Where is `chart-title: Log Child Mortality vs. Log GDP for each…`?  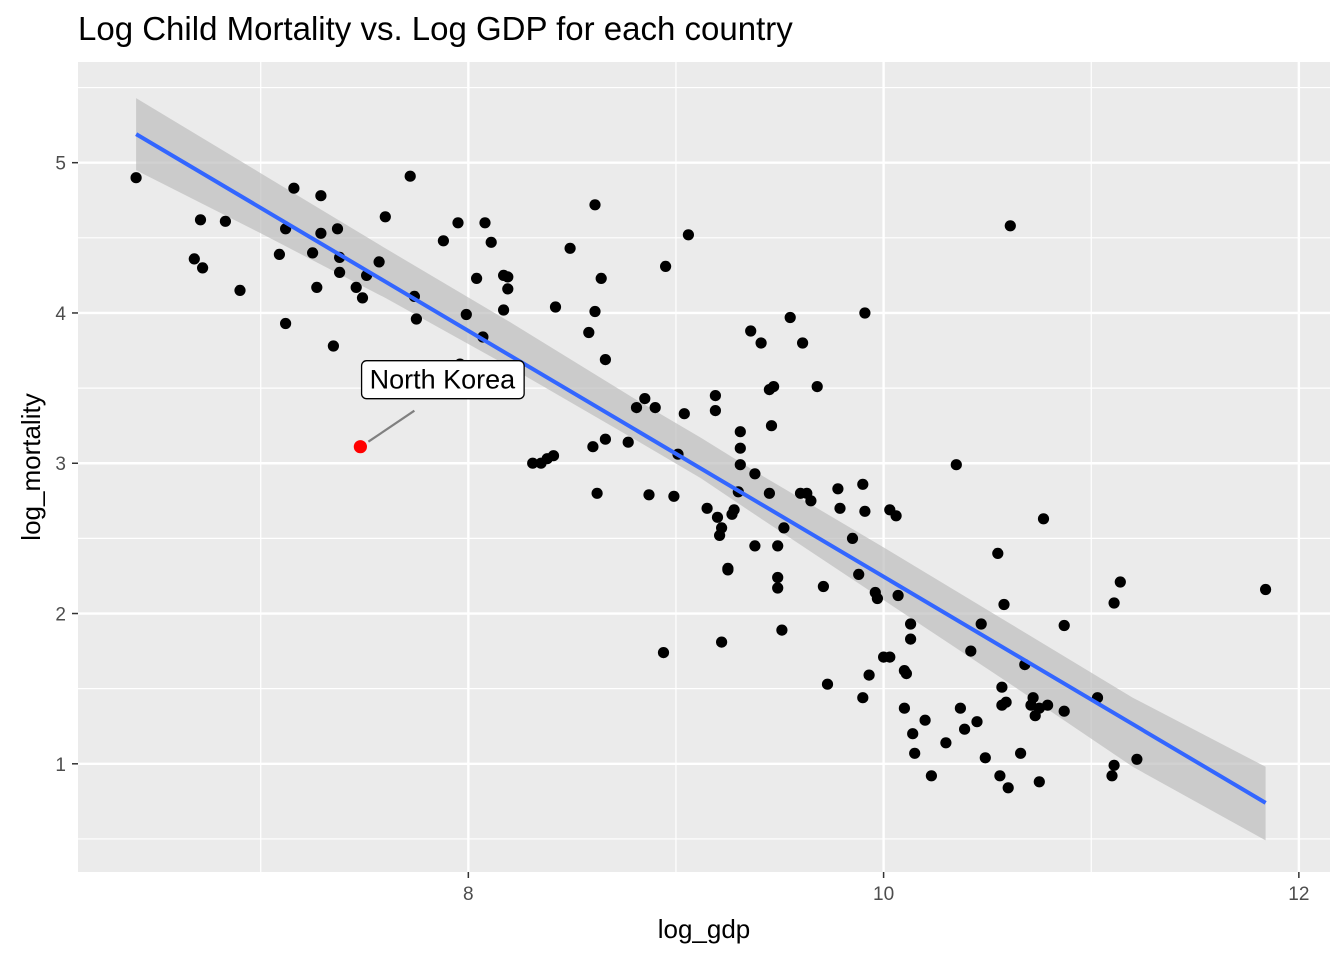
chart-title: Log Child Mortality vs. Log GDP for each… is located at coordinates (435, 28).